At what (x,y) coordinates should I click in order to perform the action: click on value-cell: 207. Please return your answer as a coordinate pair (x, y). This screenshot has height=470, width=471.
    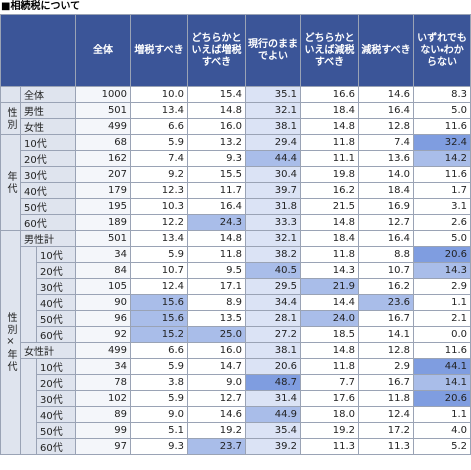
    Looking at the image, I should click on (103, 174).